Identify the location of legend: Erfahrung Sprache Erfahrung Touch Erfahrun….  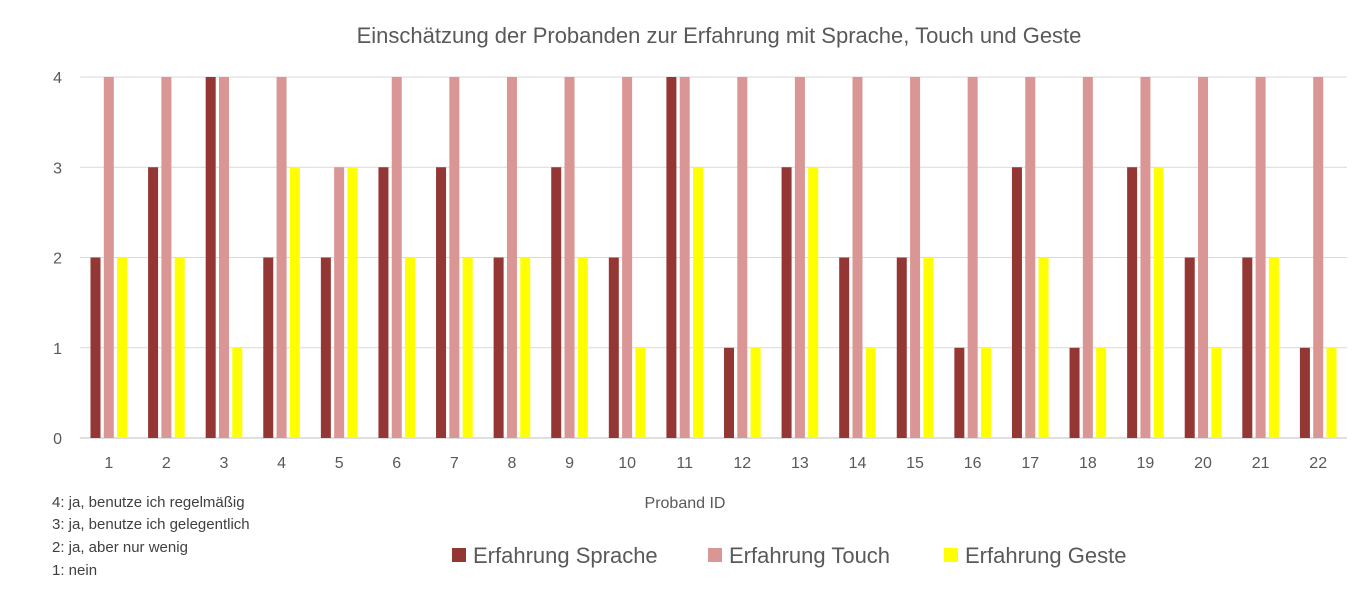
(789, 555).